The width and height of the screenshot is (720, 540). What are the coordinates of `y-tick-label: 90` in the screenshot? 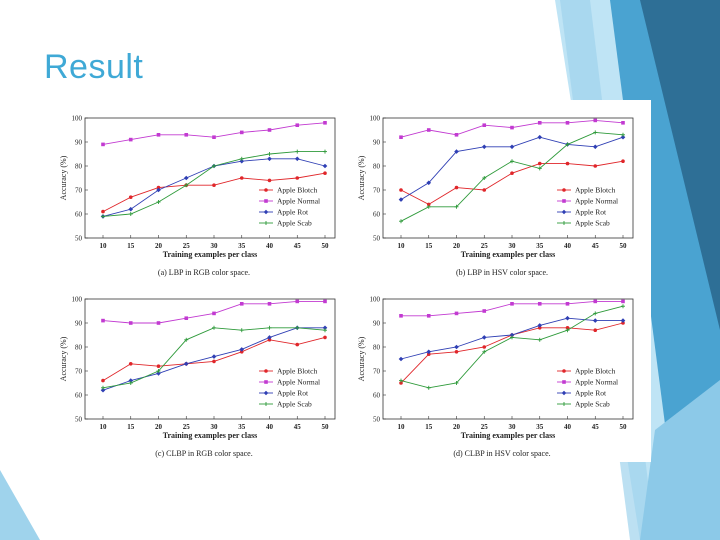 It's located at (79, 143).